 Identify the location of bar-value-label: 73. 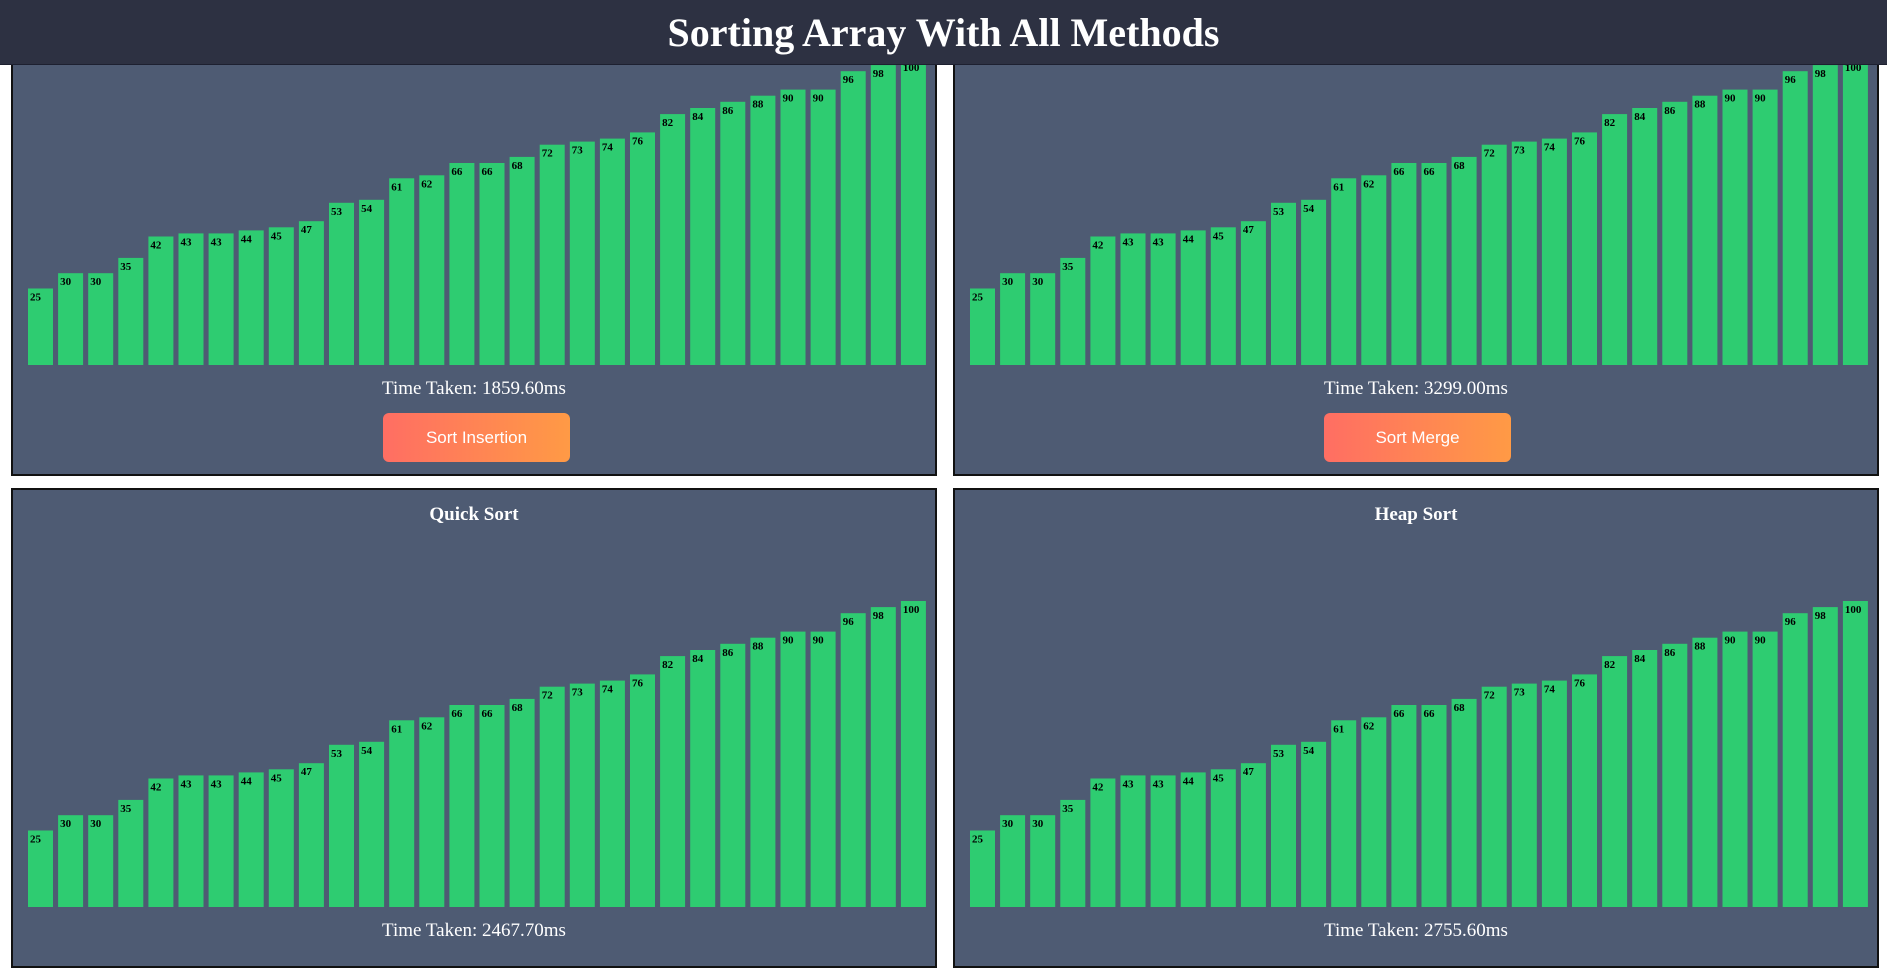
(578, 151).